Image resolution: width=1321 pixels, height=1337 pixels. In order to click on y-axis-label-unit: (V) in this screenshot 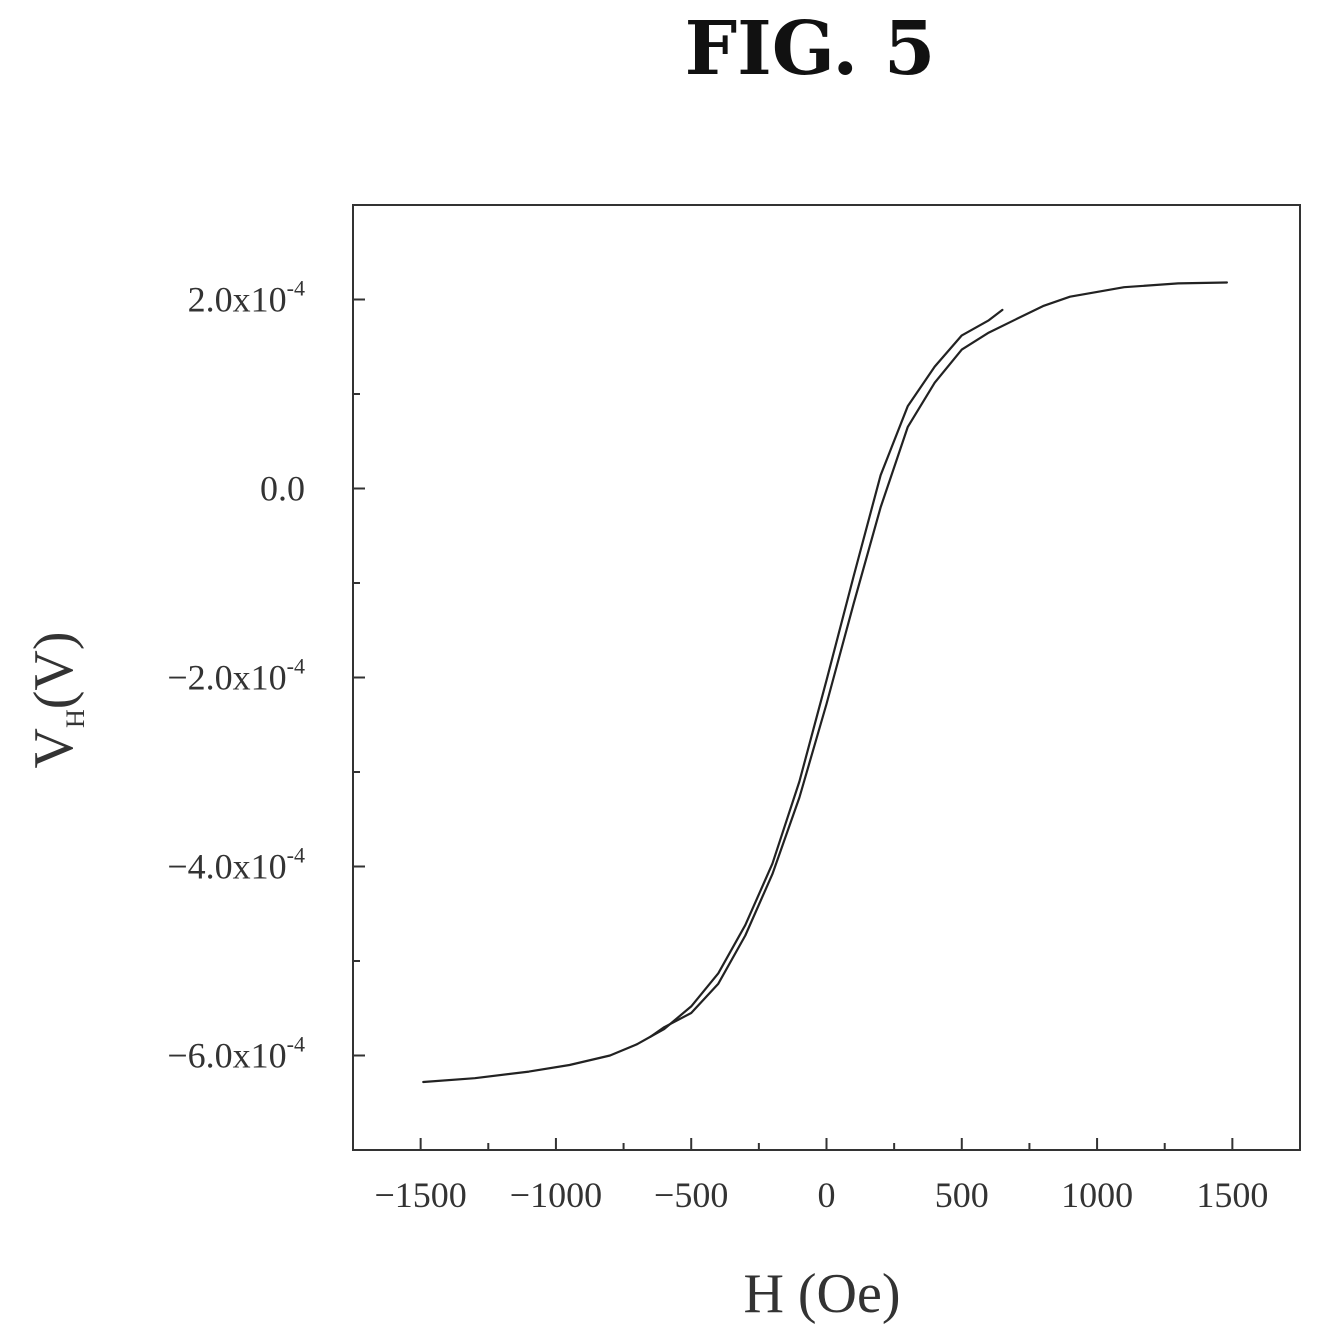, I will do `click(54, 671)`.